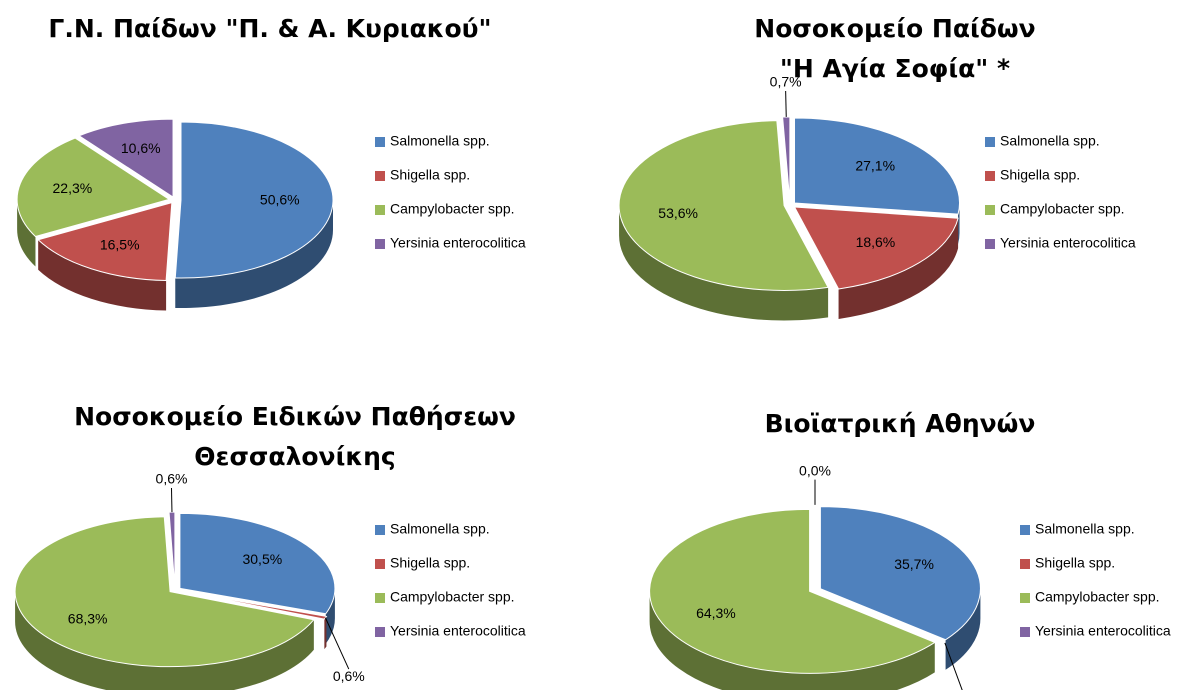 This screenshot has width=1201, height=690. I want to click on data-label: 68,3%, so click(88, 618).